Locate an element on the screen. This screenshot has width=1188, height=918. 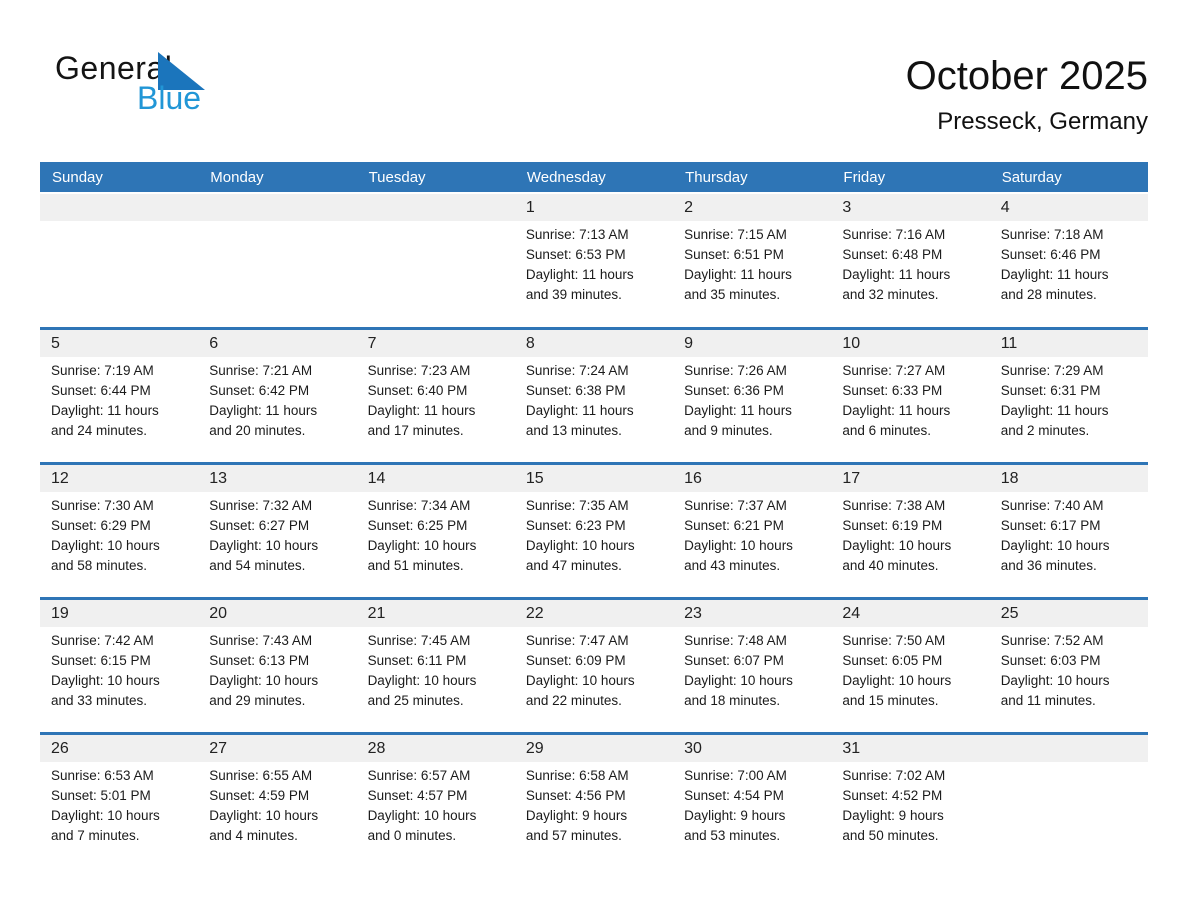
sunset-line: Sunset: 6:21 PM is located at coordinates (734, 525).